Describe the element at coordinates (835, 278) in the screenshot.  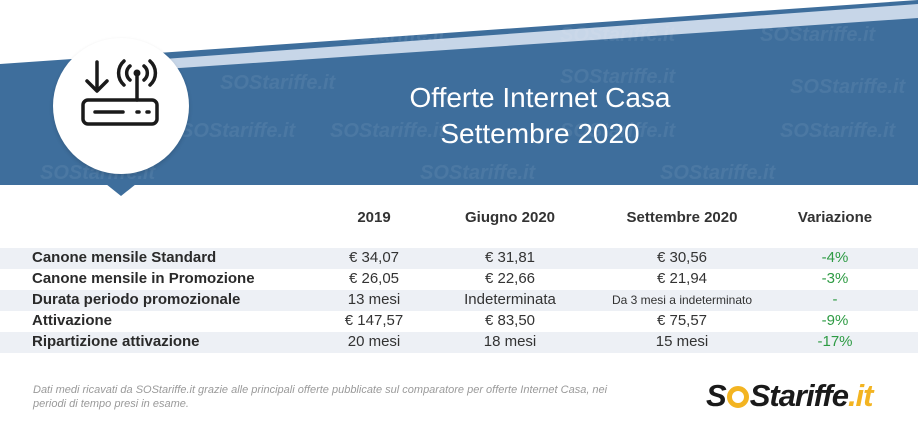
I see `cell-variazione: -3%` at that location.